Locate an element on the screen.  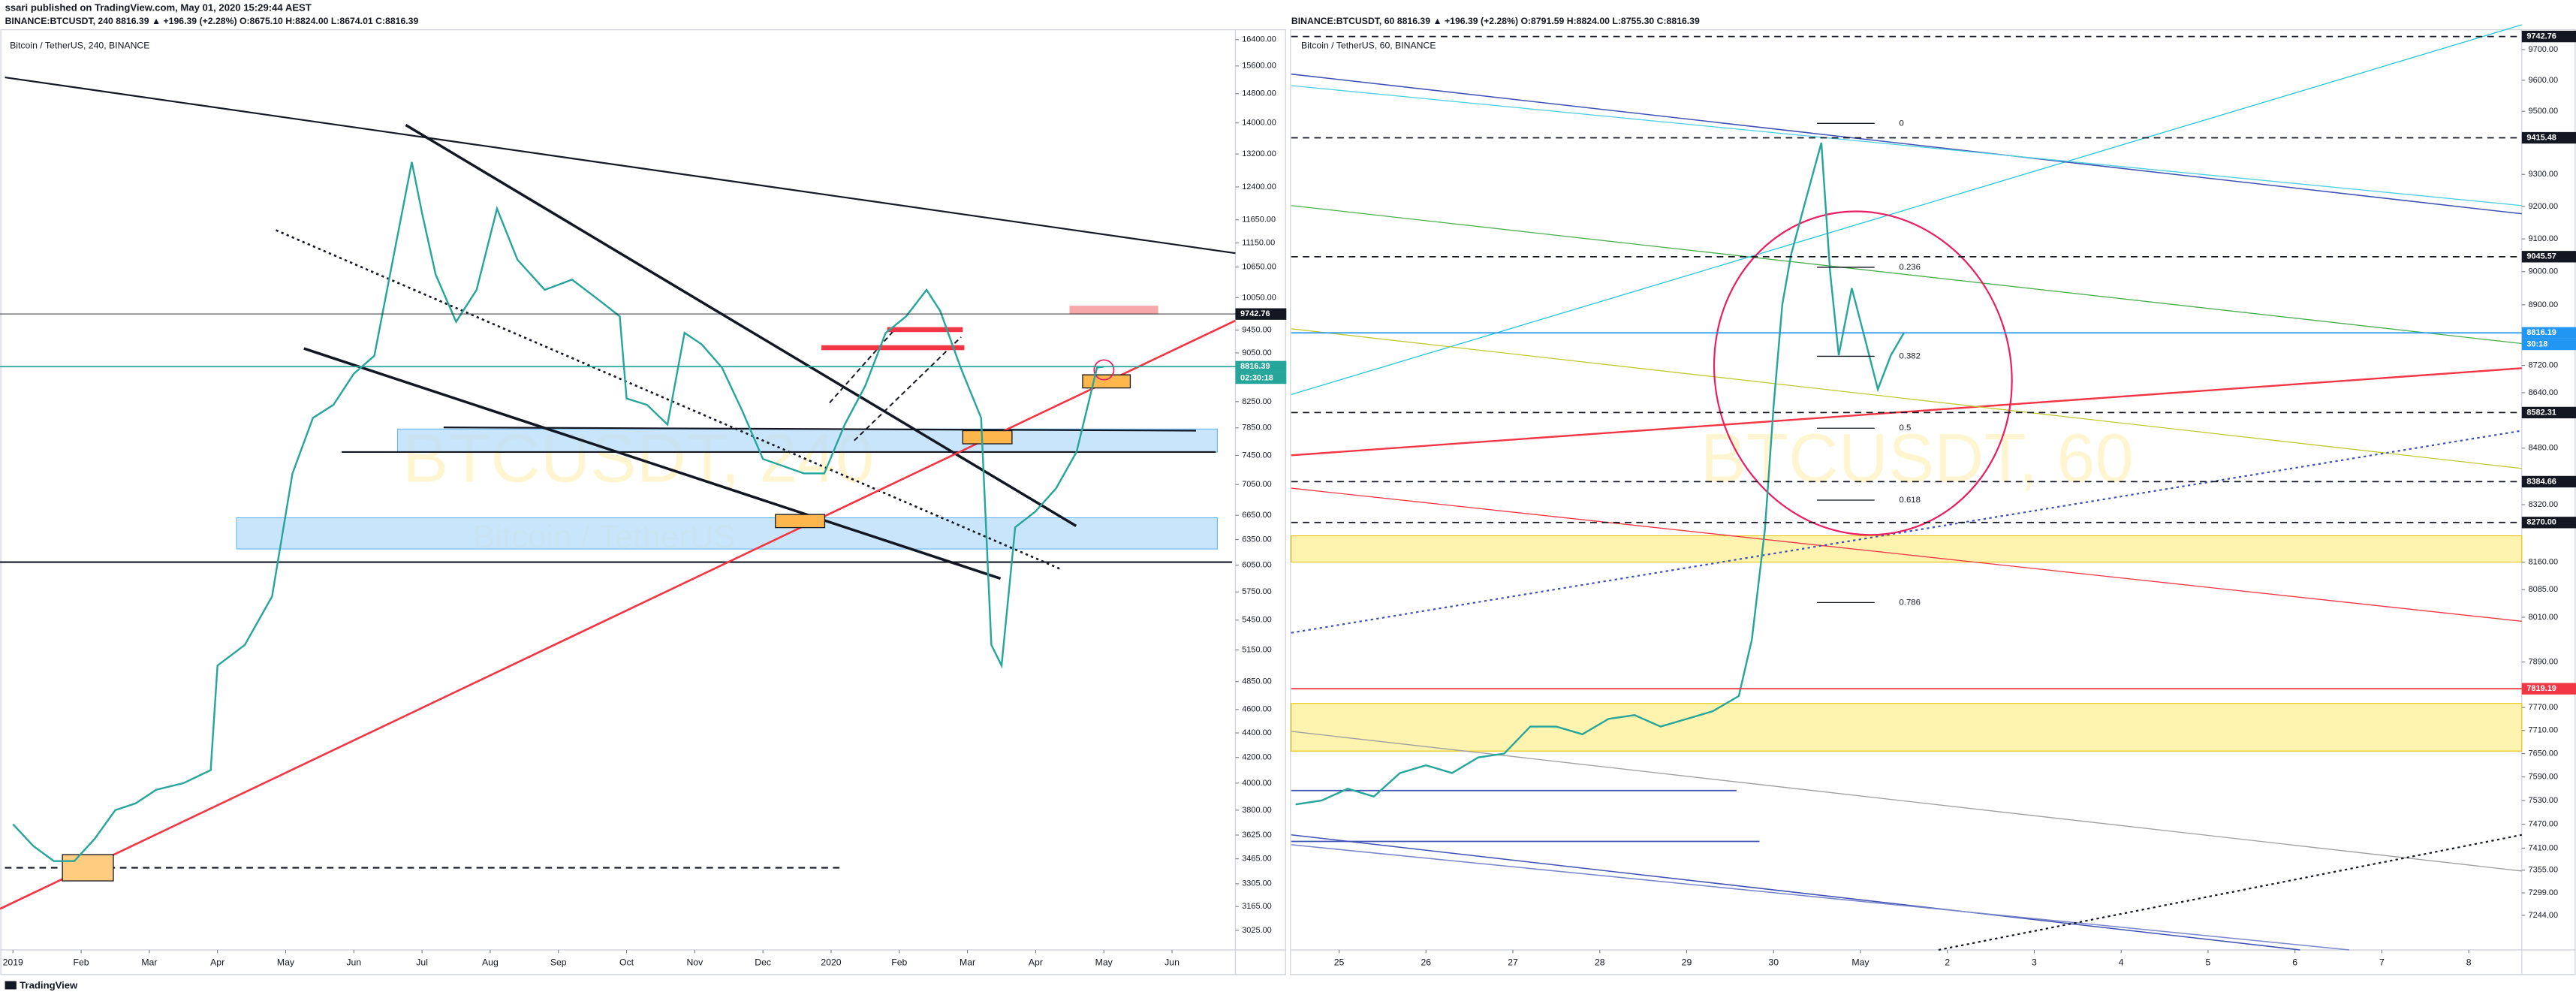
y-tick-label: 3465.00 is located at coordinates (1257, 860).